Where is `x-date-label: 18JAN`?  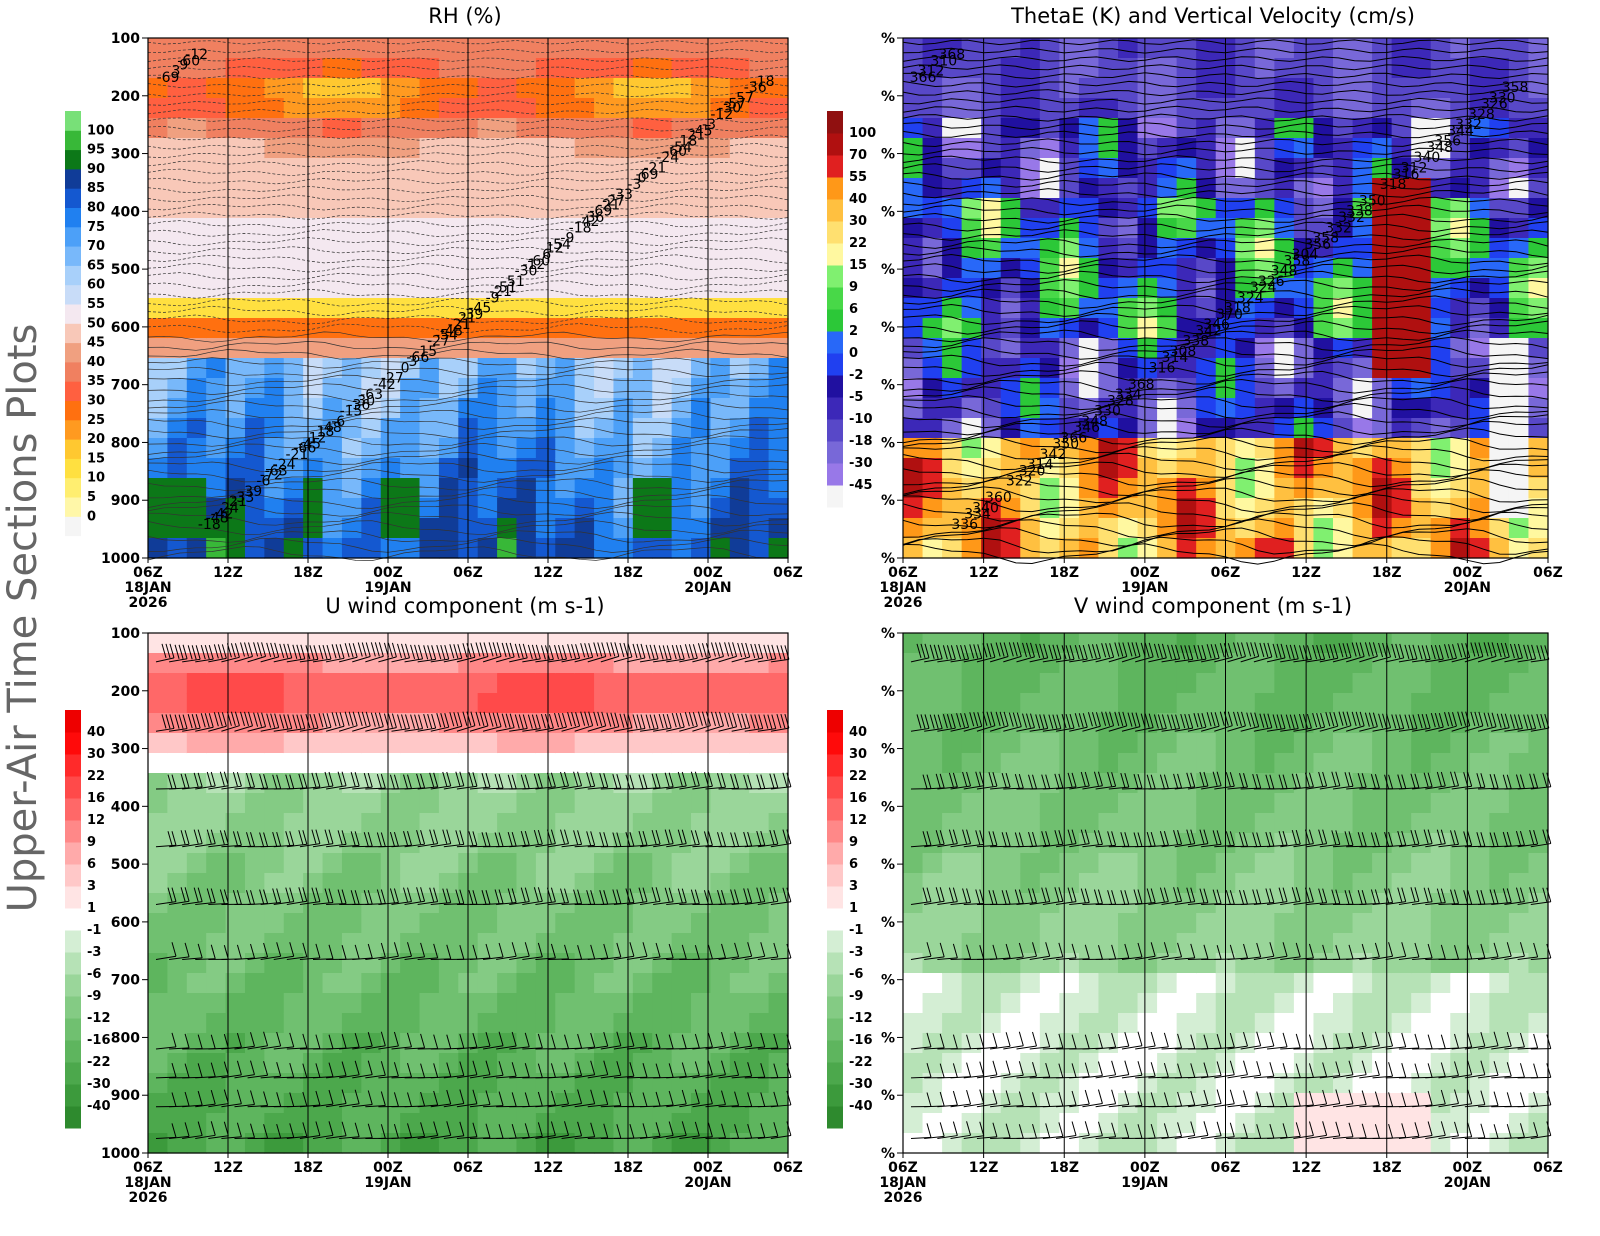
x-date-label: 18JAN is located at coordinates (147, 588).